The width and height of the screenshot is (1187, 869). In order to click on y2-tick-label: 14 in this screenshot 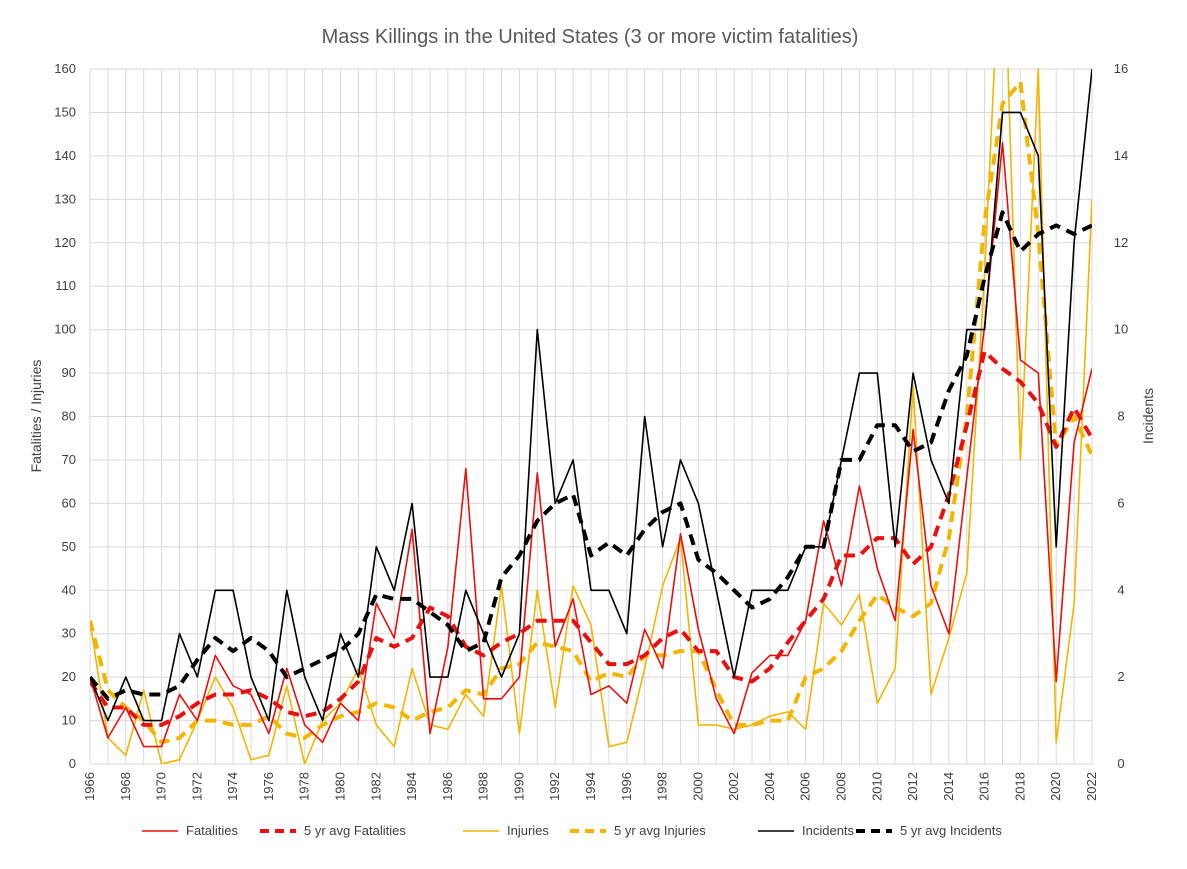, I will do `click(1121, 155)`.